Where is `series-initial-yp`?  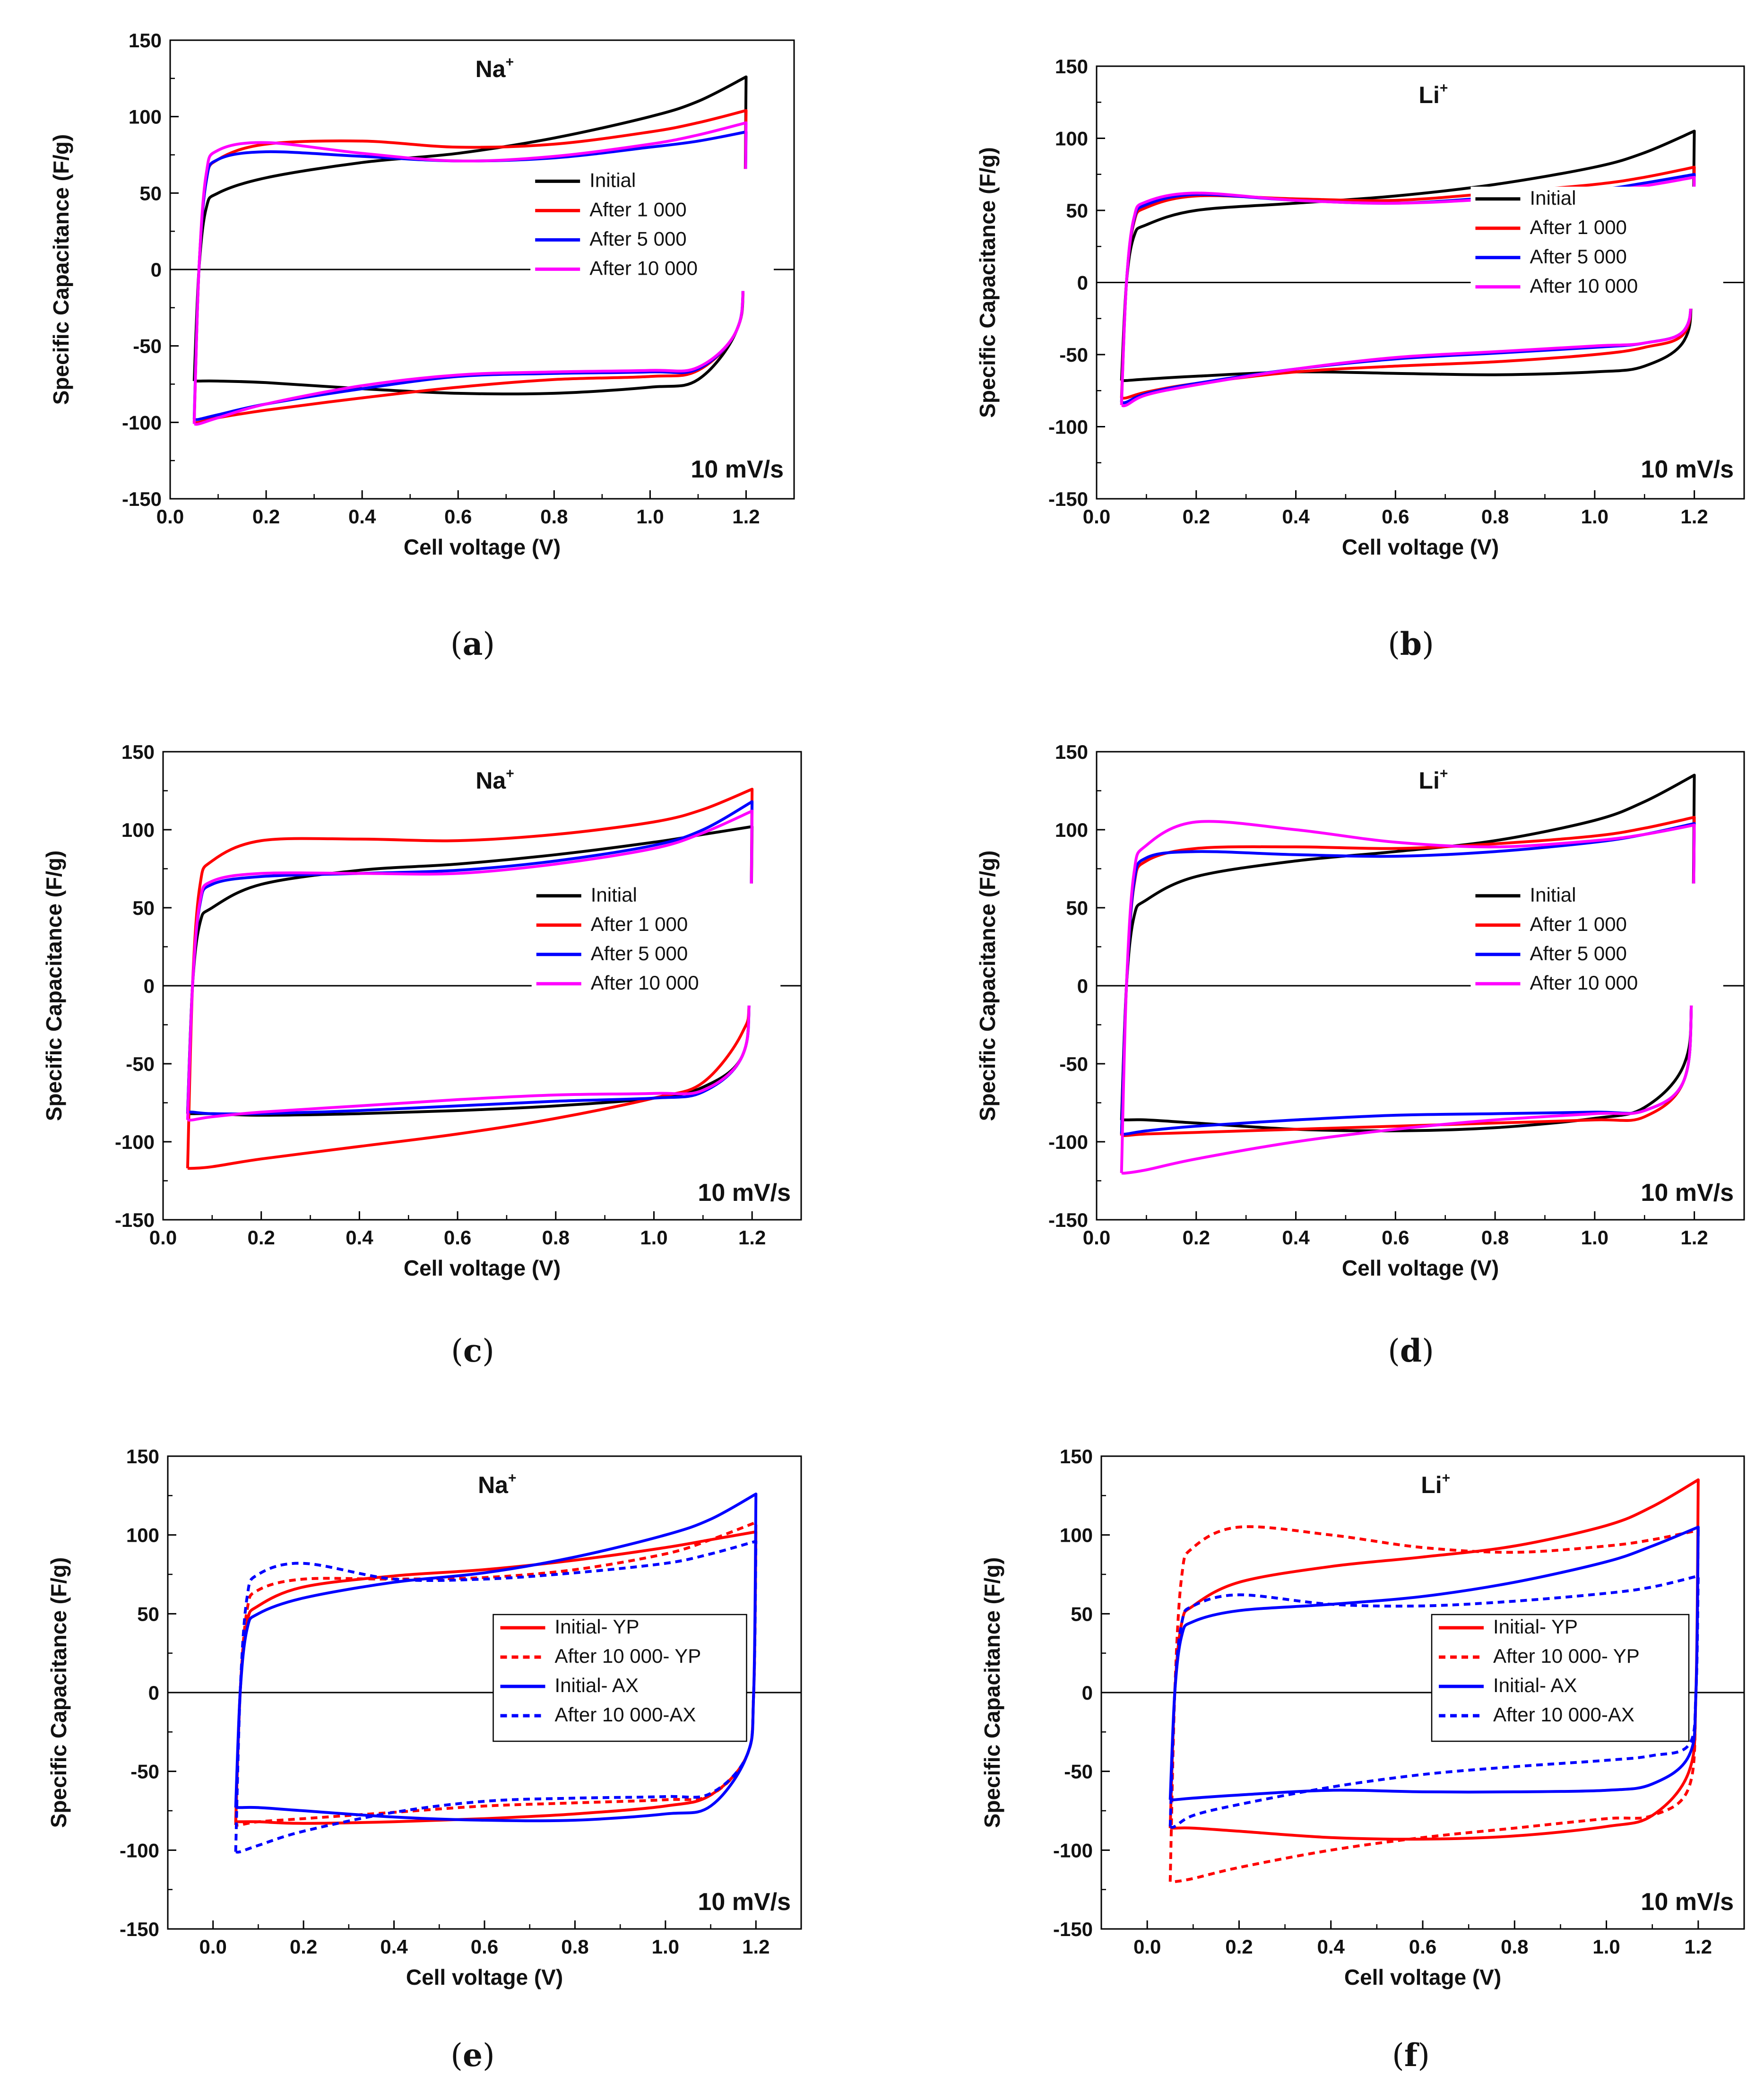
series-initial-yp is located at coordinates (1434, 1660).